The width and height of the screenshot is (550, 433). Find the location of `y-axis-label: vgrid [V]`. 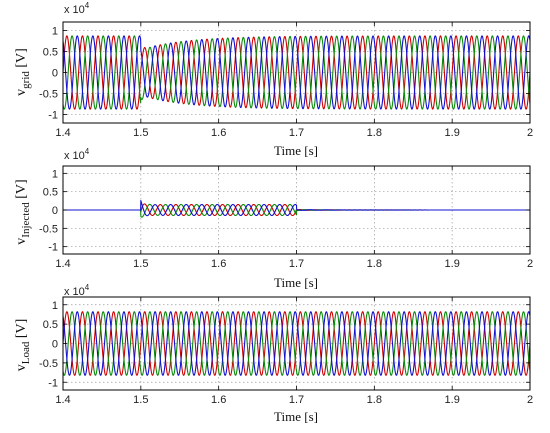

y-axis-label: vgrid [V] is located at coordinates (23, 72).